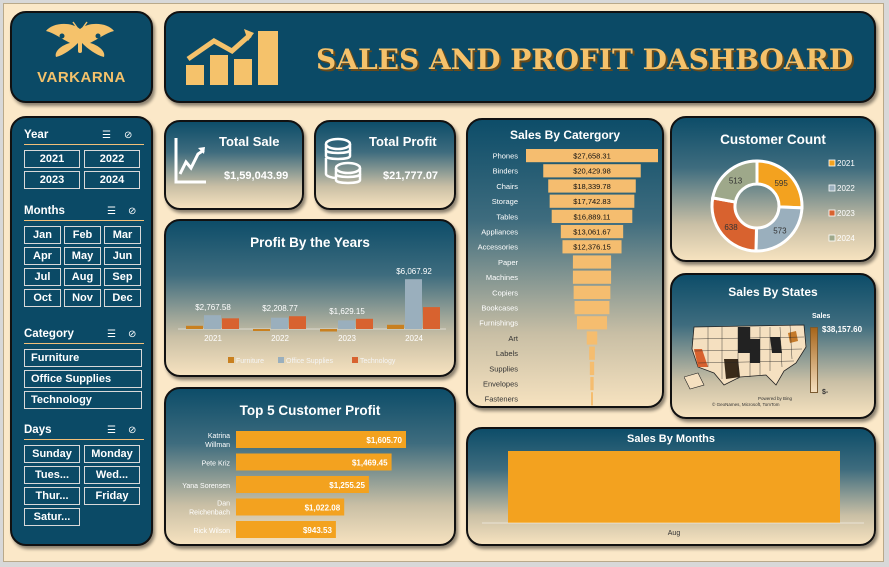 The width and height of the screenshot is (889, 567). What do you see at coordinates (232, 57) in the screenshot?
I see `bar-chart-growth-icon` at bounding box center [232, 57].